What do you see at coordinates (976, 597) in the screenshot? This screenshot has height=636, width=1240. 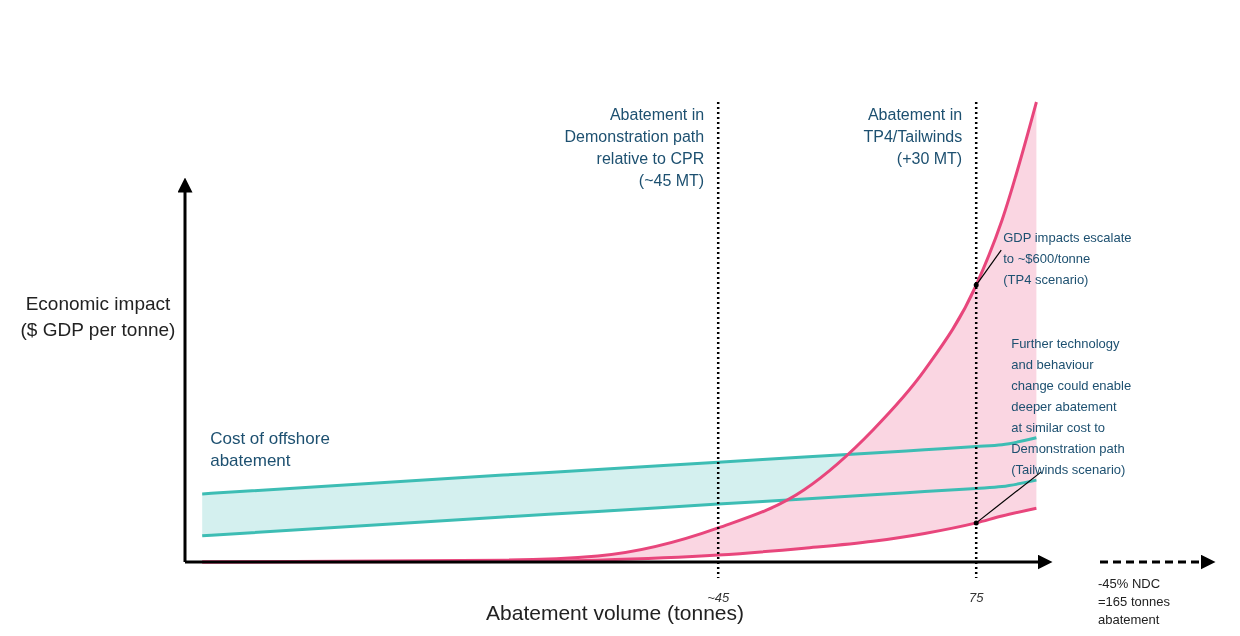 I see `x-tick-label: 75` at bounding box center [976, 597].